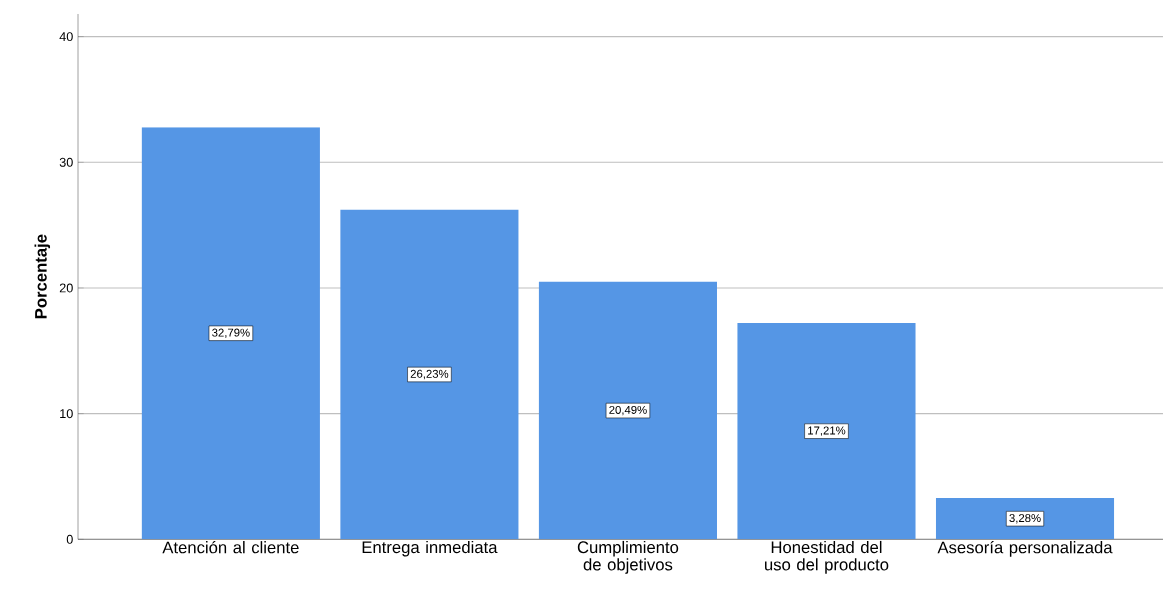 This screenshot has width=1163, height=606. I want to click on data-label: 17,21%, so click(827, 431).